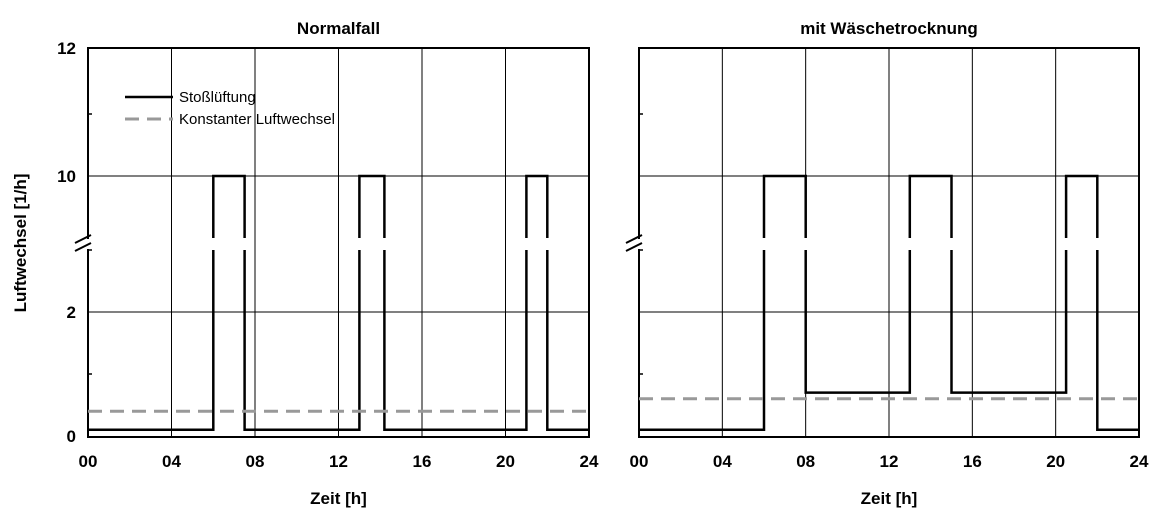  Describe the element at coordinates (338, 28) in the screenshot. I see `chart-title: Normalfall` at that location.